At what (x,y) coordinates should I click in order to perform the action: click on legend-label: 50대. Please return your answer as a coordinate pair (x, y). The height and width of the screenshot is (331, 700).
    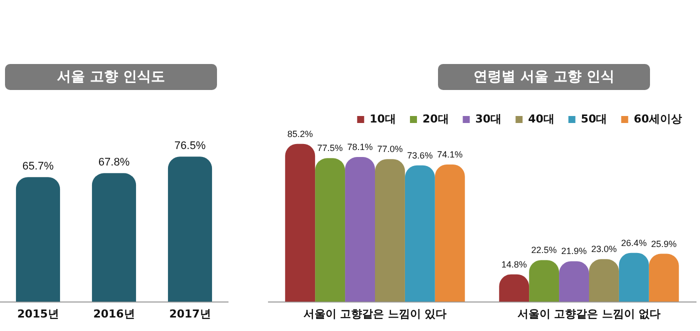
    Looking at the image, I should click on (594, 119).